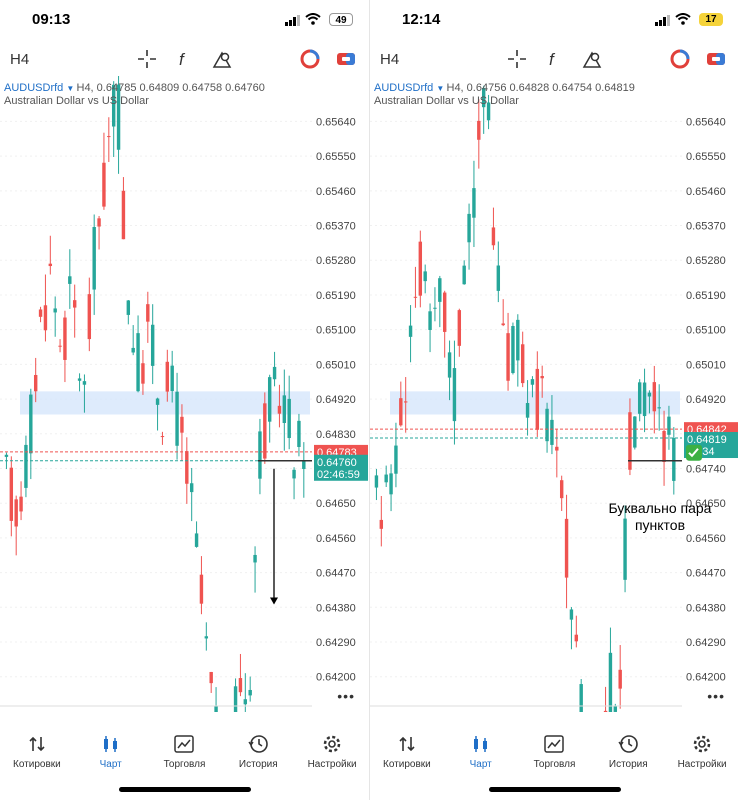  I want to click on svg-text: f, so click(552, 59).